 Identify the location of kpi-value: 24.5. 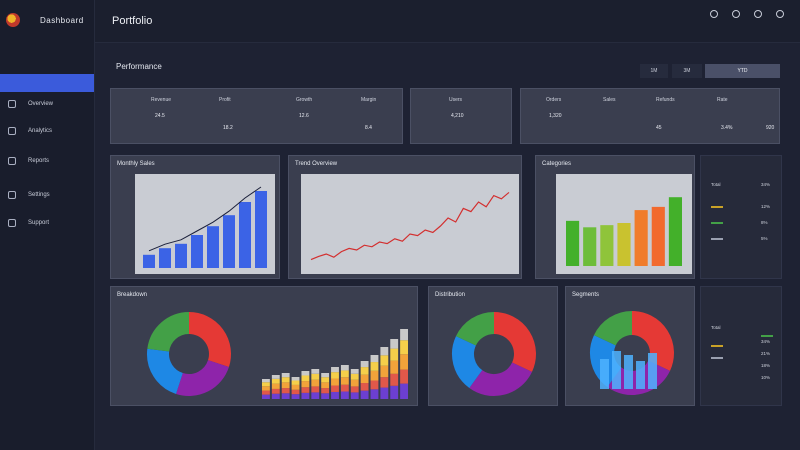
(160, 116).